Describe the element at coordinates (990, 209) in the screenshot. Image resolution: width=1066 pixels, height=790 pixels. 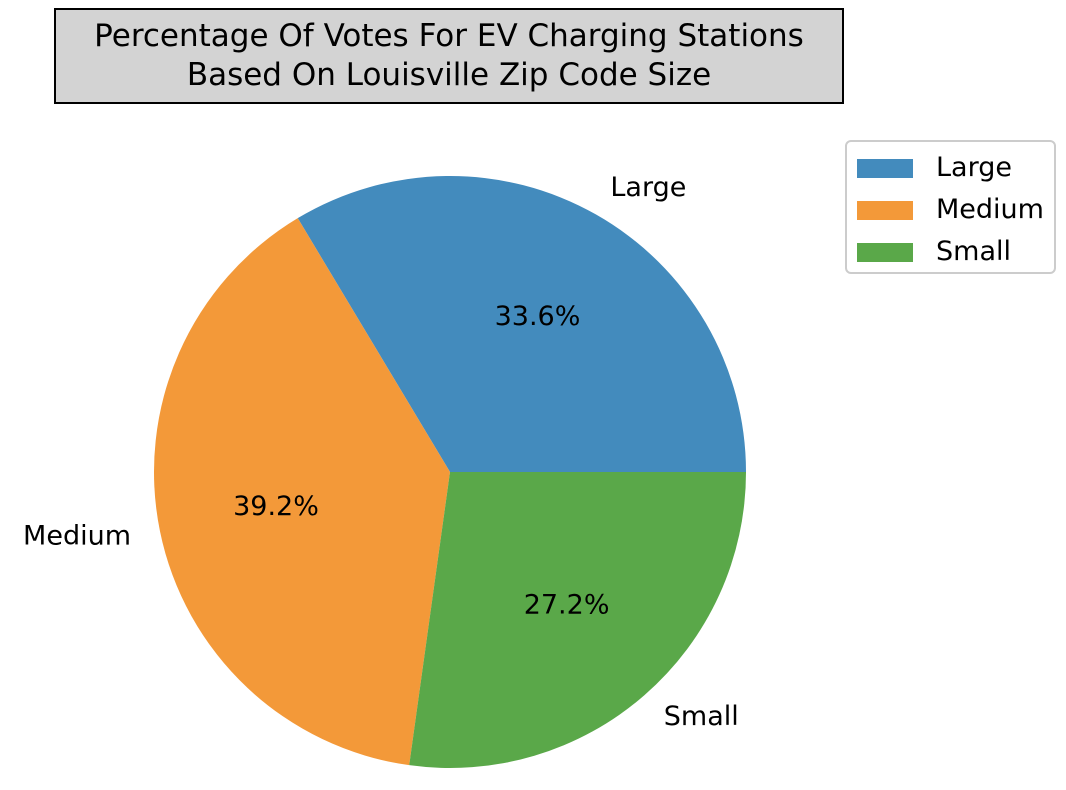
I see `legend-label-medium: Medium` at that location.